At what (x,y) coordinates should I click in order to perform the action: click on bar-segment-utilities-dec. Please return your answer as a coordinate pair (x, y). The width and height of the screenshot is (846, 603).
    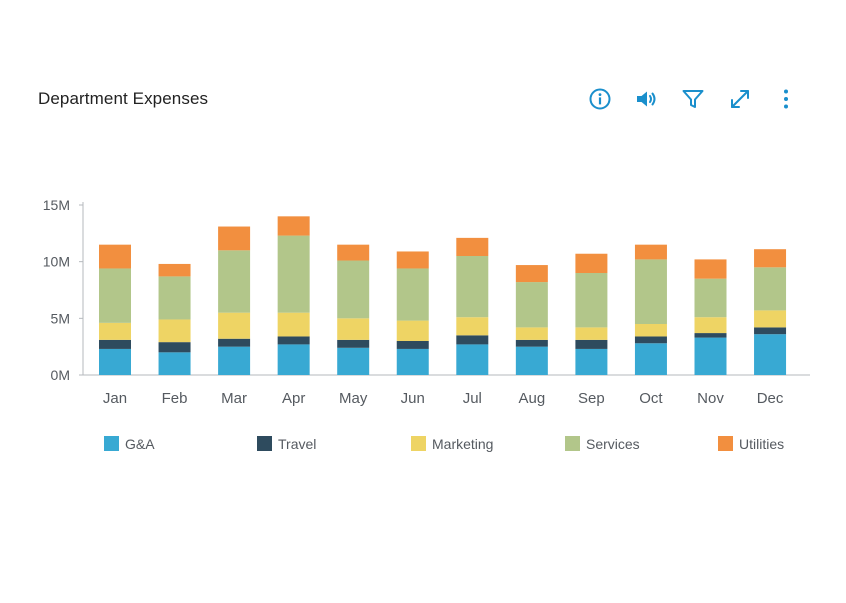
    Looking at the image, I should click on (770, 258).